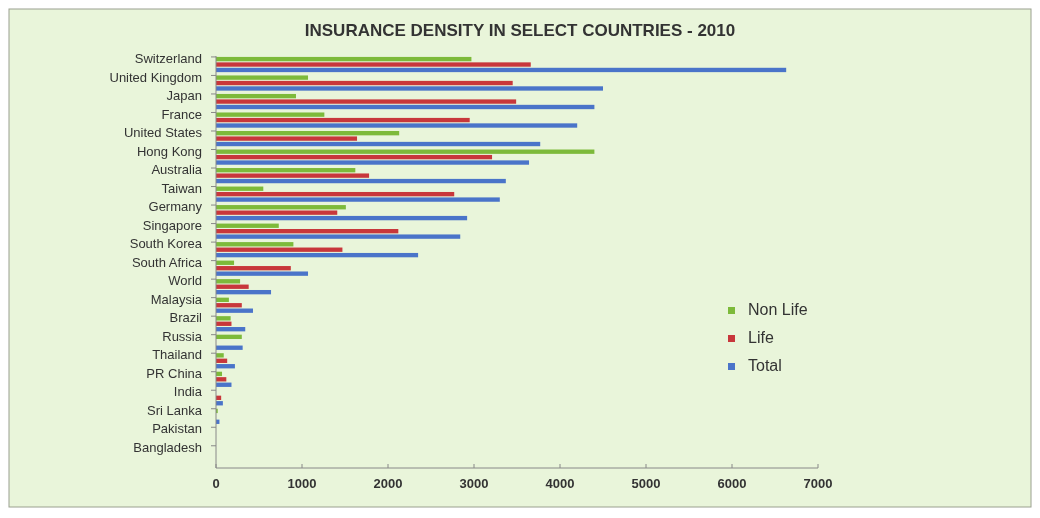 Image resolution: width=1040 pixels, height=518 pixels. What do you see at coordinates (172, 225) in the screenshot?
I see `y-tick-label: Singapore` at bounding box center [172, 225].